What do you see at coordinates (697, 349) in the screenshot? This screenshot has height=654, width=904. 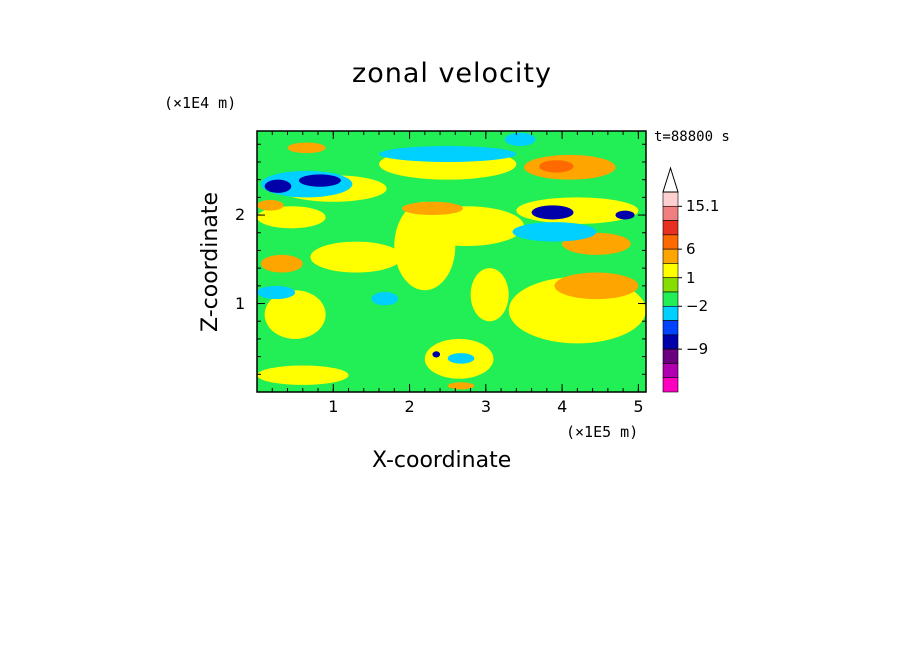 I see `colorbar-label: −9` at bounding box center [697, 349].